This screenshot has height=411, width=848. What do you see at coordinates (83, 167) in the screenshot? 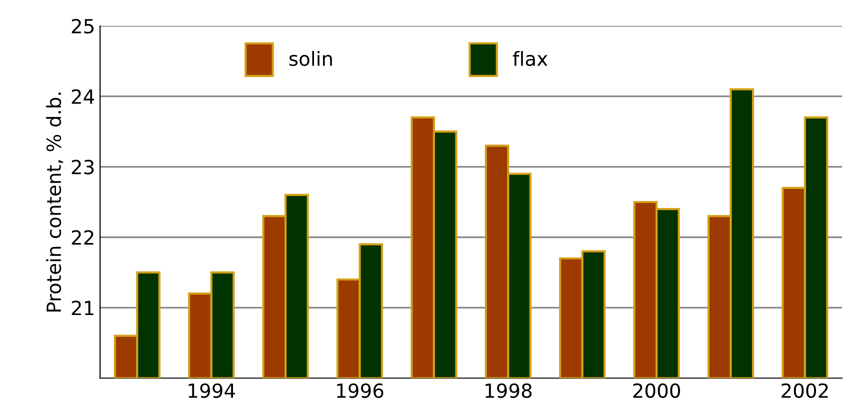
I see `y-tick-label: 23` at bounding box center [83, 167].